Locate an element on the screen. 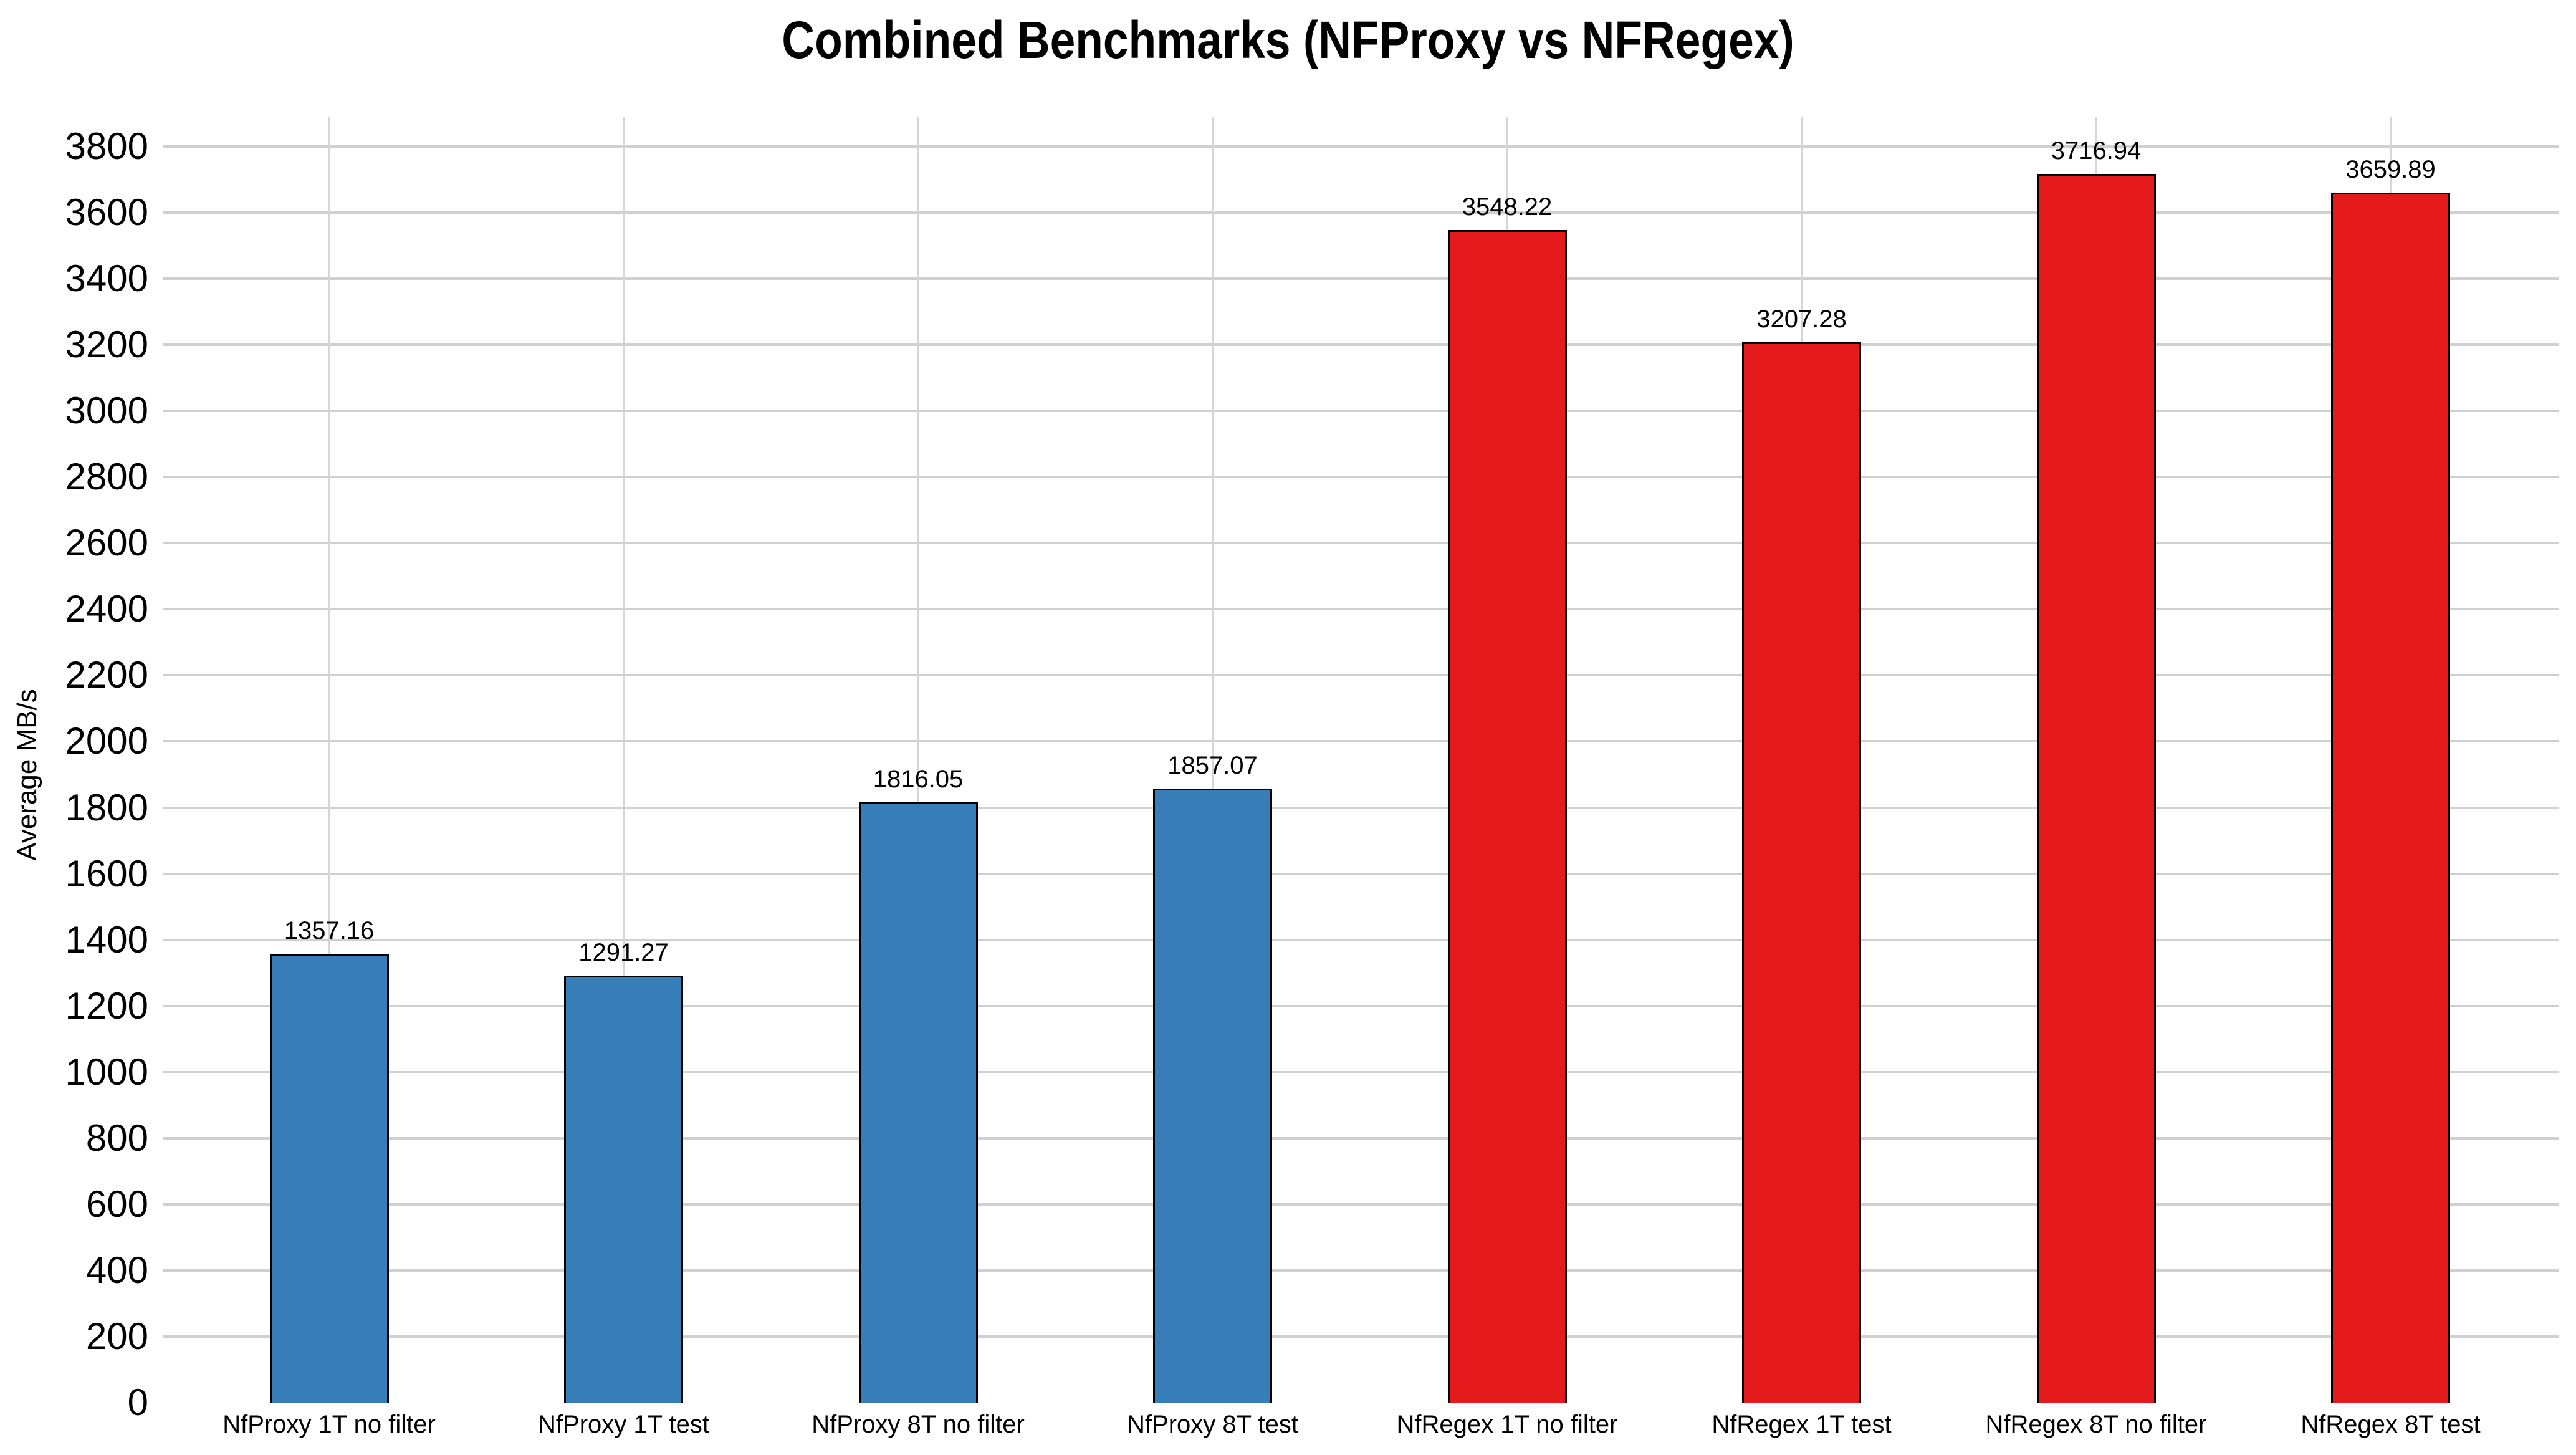 This screenshot has height=1455, width=2576. bar-value-label: 1357.16 is located at coordinates (330, 931).